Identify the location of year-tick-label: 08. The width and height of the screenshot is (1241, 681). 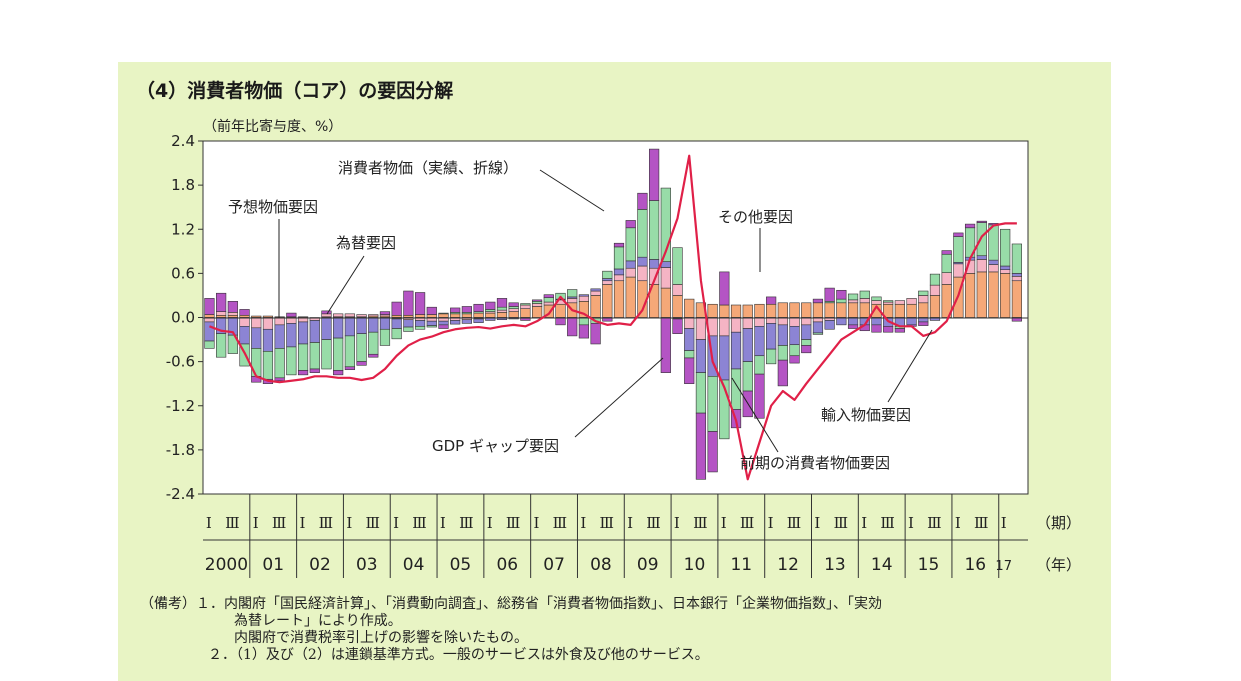
(601, 565).